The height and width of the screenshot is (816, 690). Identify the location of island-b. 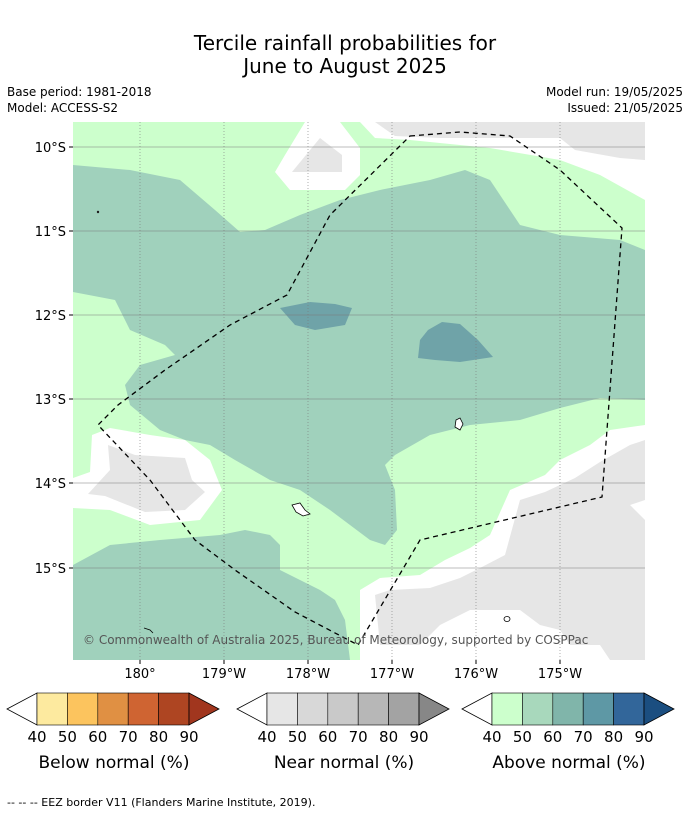
(301, 509).